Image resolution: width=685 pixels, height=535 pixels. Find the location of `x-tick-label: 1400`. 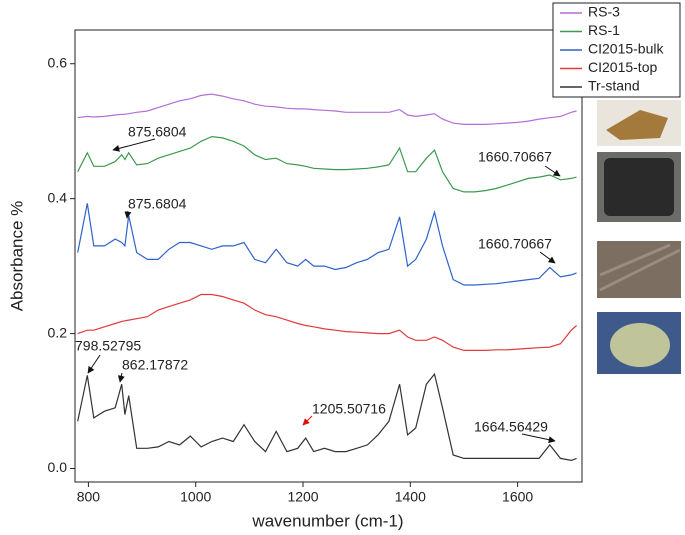

x-tick-label: 1400 is located at coordinates (410, 497).